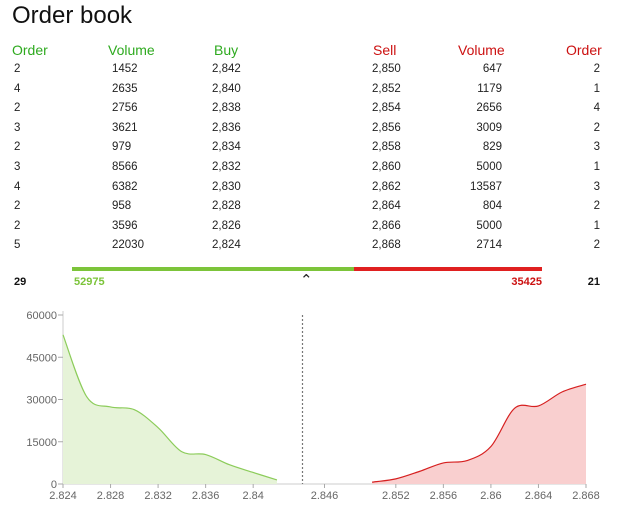 The height and width of the screenshot is (508, 617). What do you see at coordinates (89, 282) in the screenshot?
I see `total-volume-buy: 52975` at bounding box center [89, 282].